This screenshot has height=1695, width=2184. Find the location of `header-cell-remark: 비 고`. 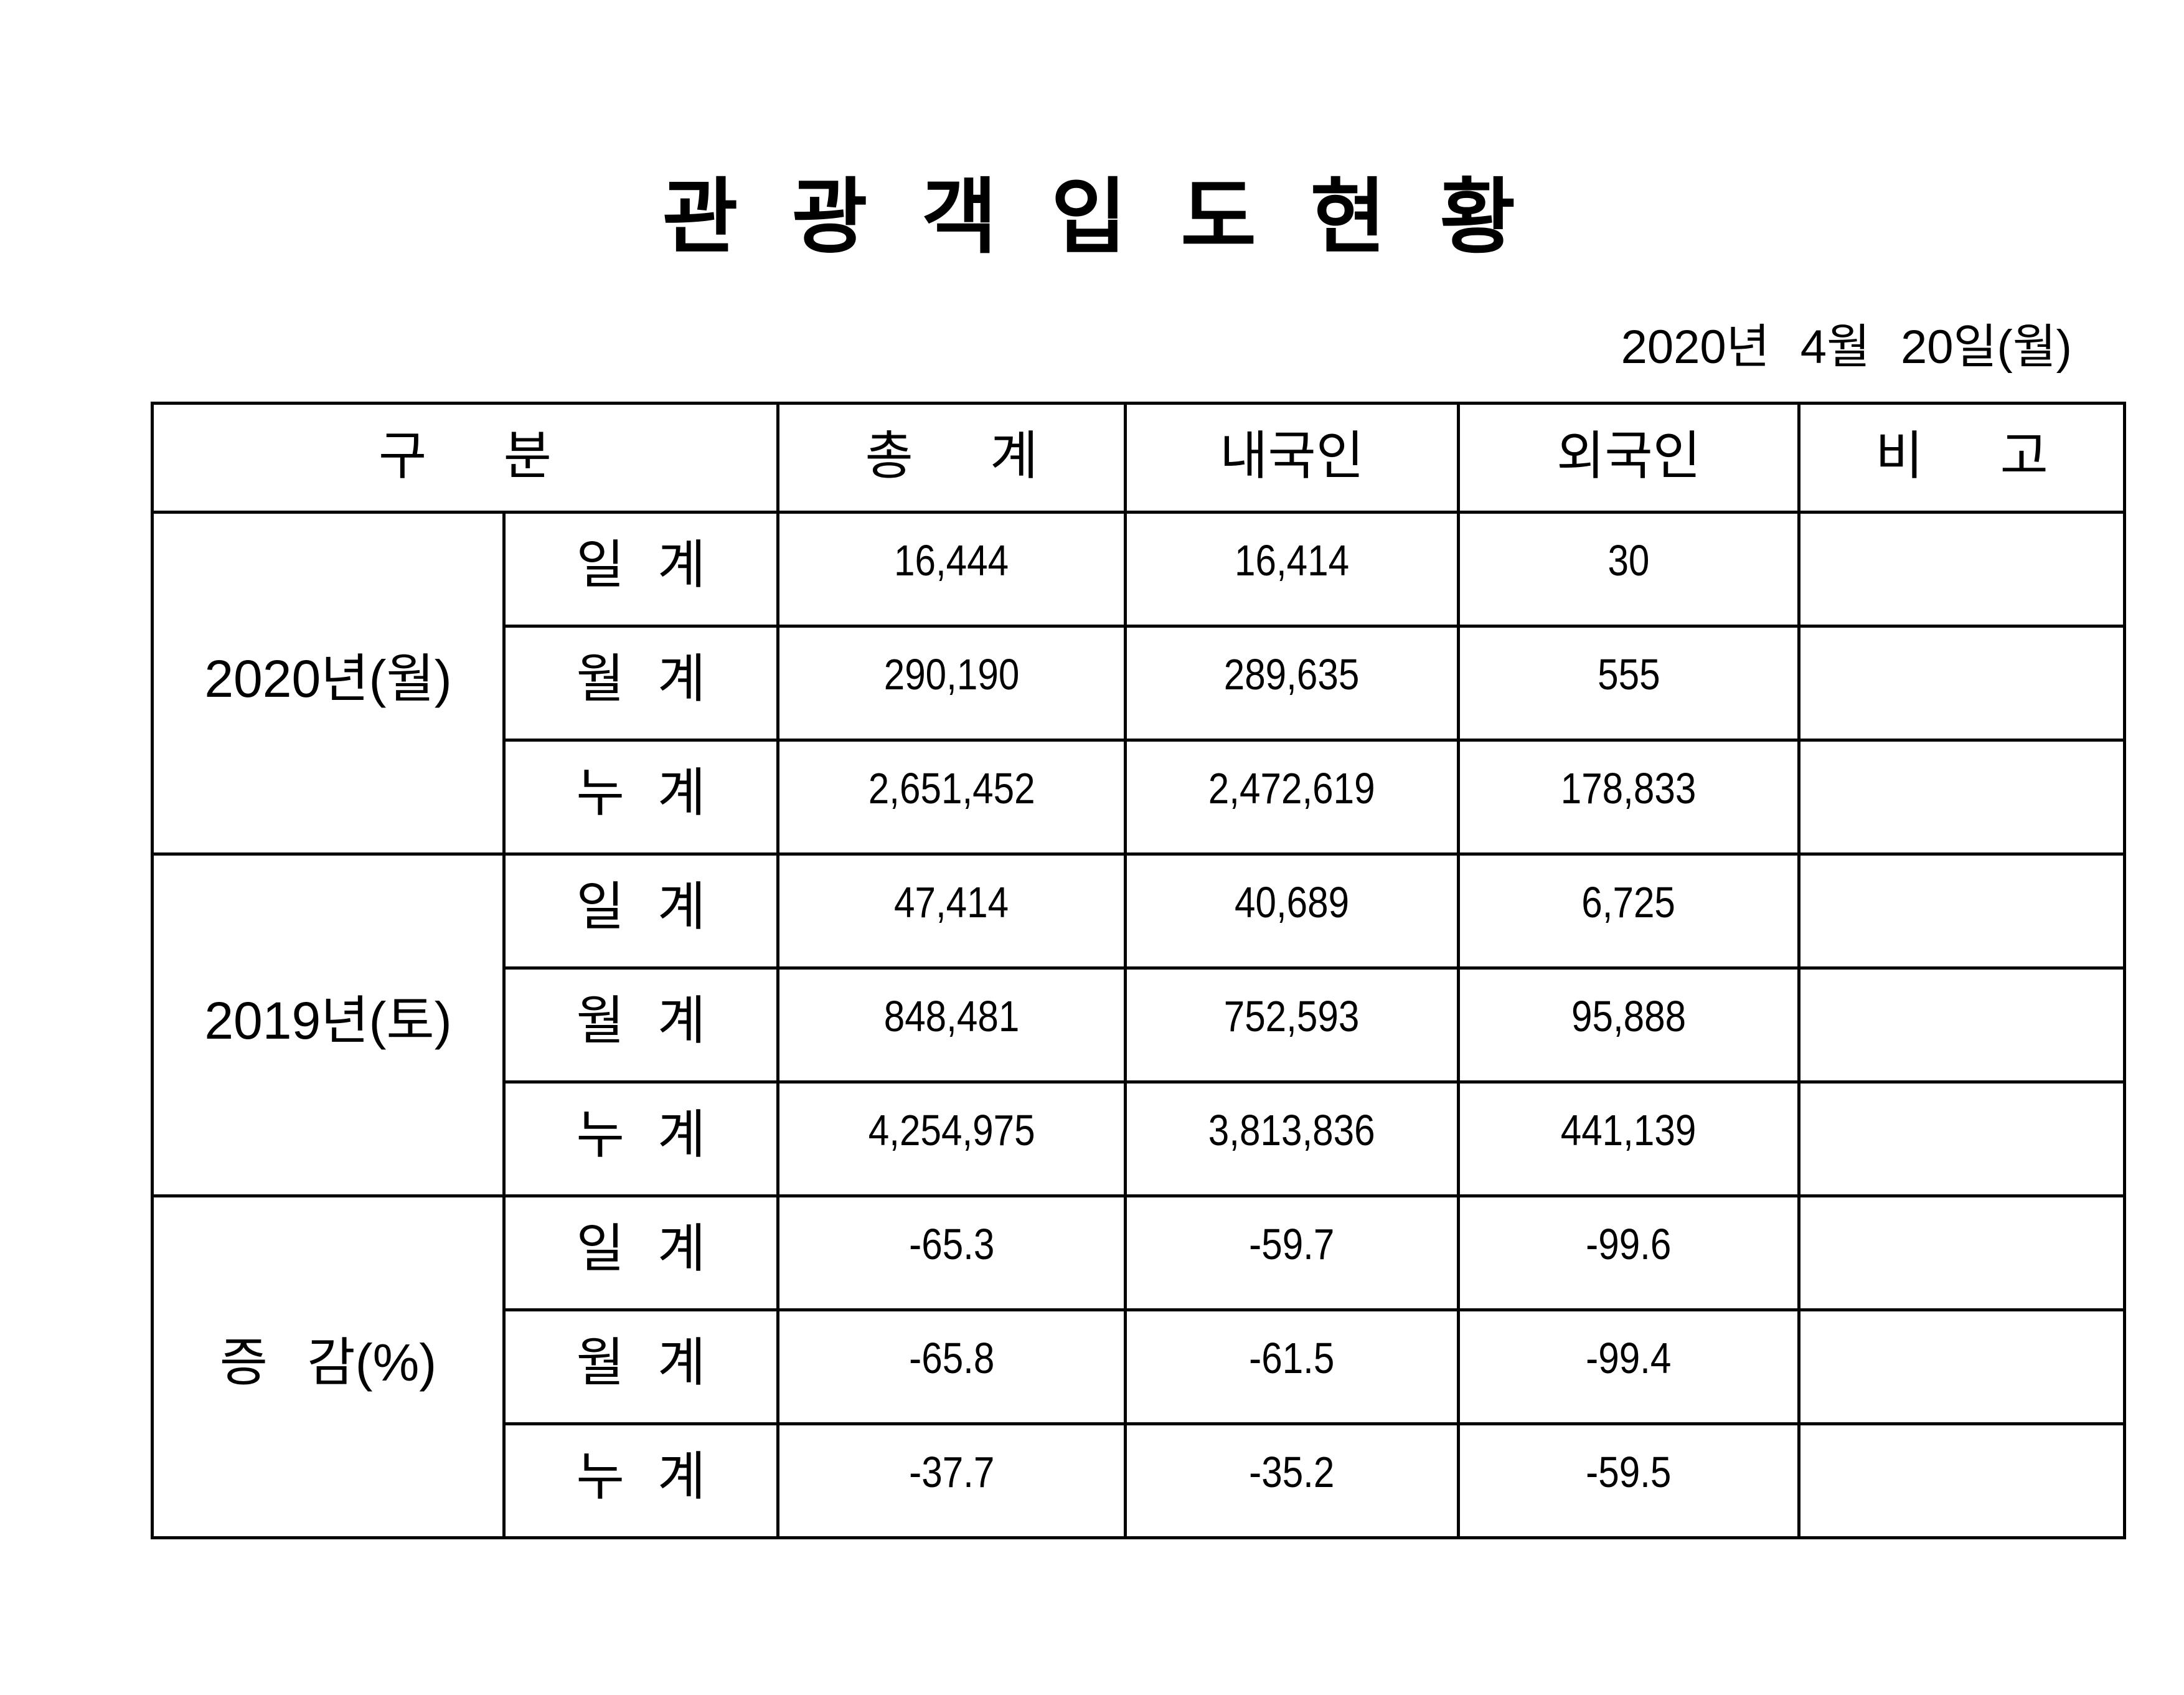

header-cell-remark: 비 고 is located at coordinates (1962, 458).